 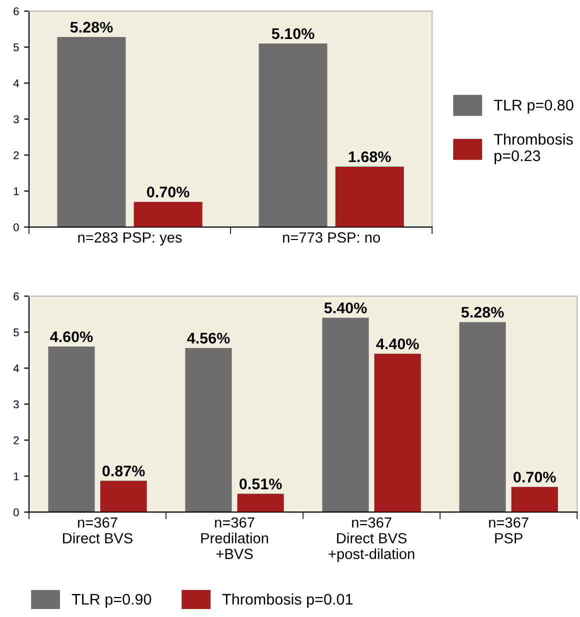 I want to click on legend-label: TLR p=0.80, so click(x=534, y=107).